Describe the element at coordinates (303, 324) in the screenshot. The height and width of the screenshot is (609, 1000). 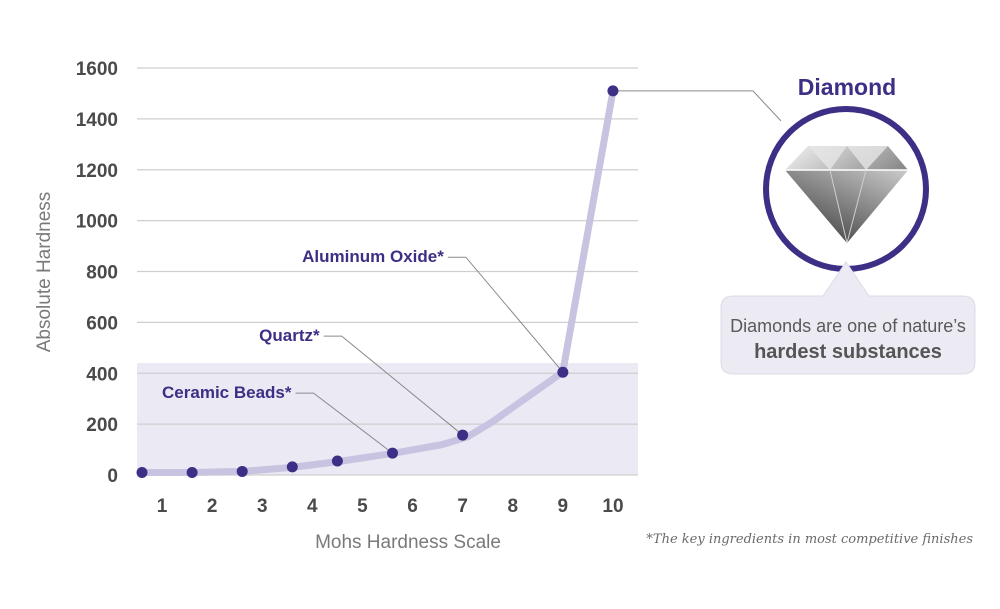
I see `annotation-labels: Ceramic Beads* Quartz* Aluminum Oxide*` at that location.